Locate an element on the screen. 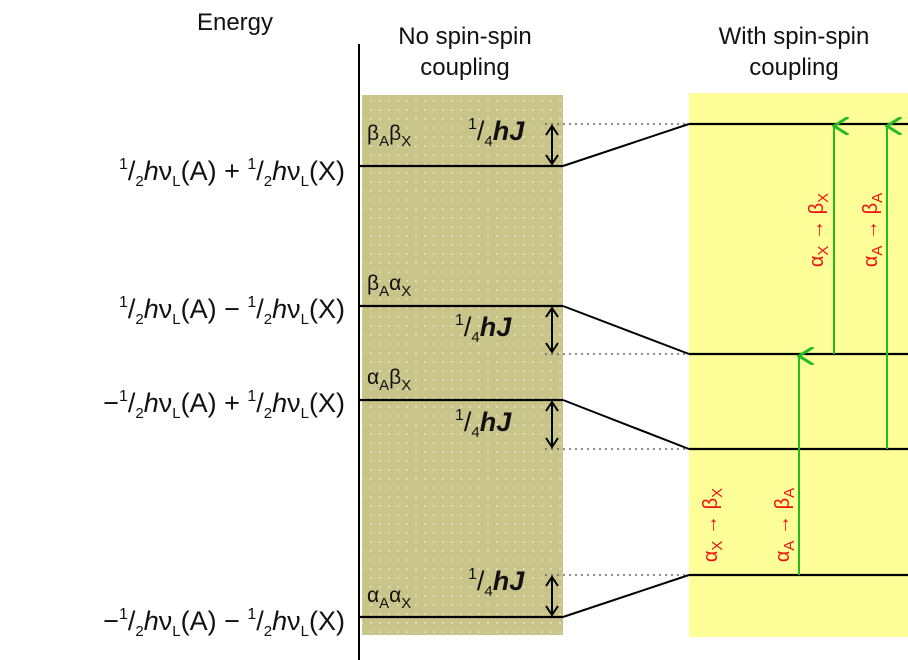 Image resolution: width=908 pixels, height=660 pixels. energy-label-upper-middle: 1/2hνL(A) − 1/2hνL(X) is located at coordinates (232, 311).